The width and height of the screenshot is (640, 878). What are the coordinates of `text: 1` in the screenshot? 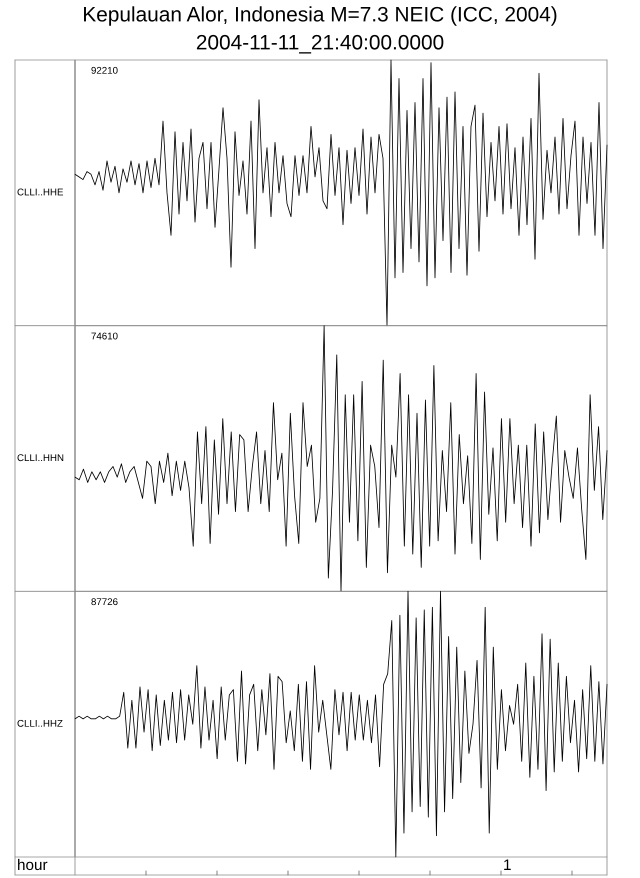 It's located at (507, 864).